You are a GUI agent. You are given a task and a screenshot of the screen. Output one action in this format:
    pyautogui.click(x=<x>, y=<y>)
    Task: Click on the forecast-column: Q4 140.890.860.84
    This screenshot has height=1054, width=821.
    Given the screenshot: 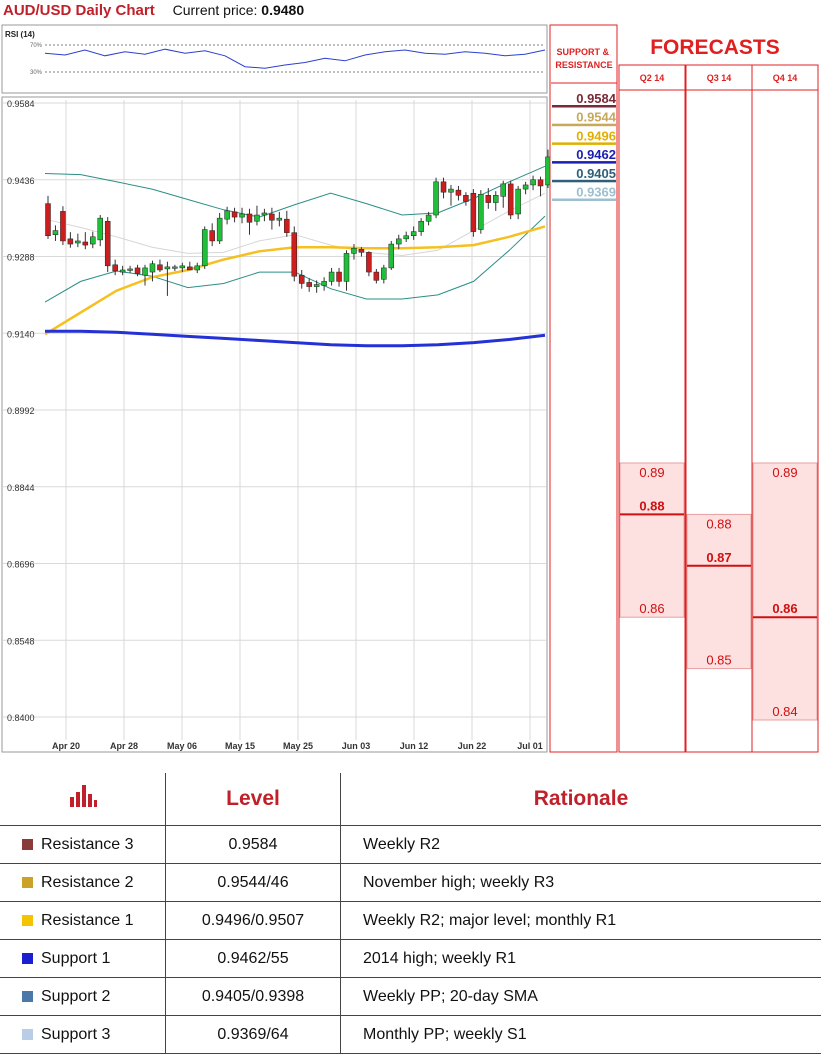 What is the action you would take?
    pyautogui.click(x=785, y=408)
    